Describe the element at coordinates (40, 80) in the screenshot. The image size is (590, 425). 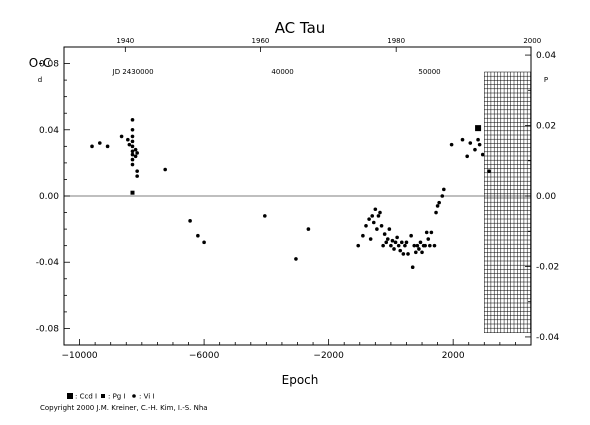
I see `y-axis-unit: d` at that location.